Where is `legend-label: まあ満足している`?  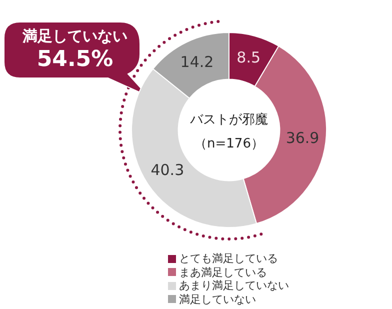
legend-label: まあ満足している is located at coordinates (223, 272).